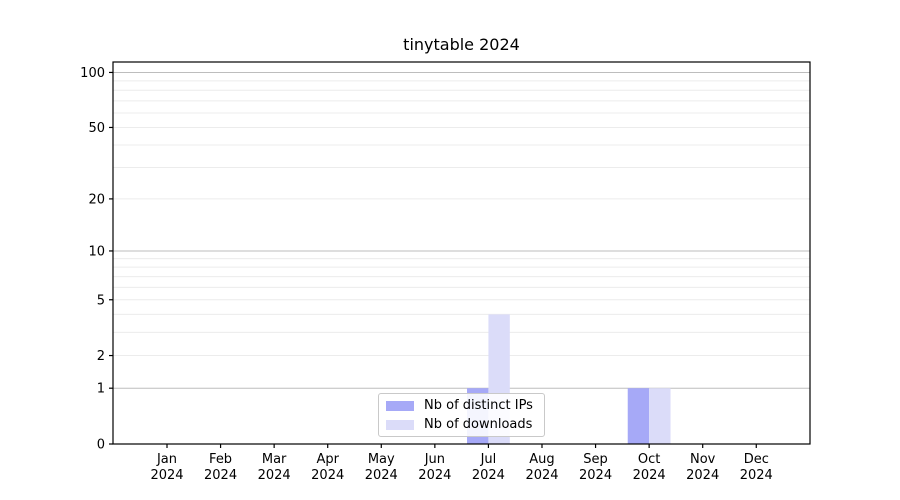 The height and width of the screenshot is (500, 900). I want to click on y-tick-label: 100, so click(92, 73).